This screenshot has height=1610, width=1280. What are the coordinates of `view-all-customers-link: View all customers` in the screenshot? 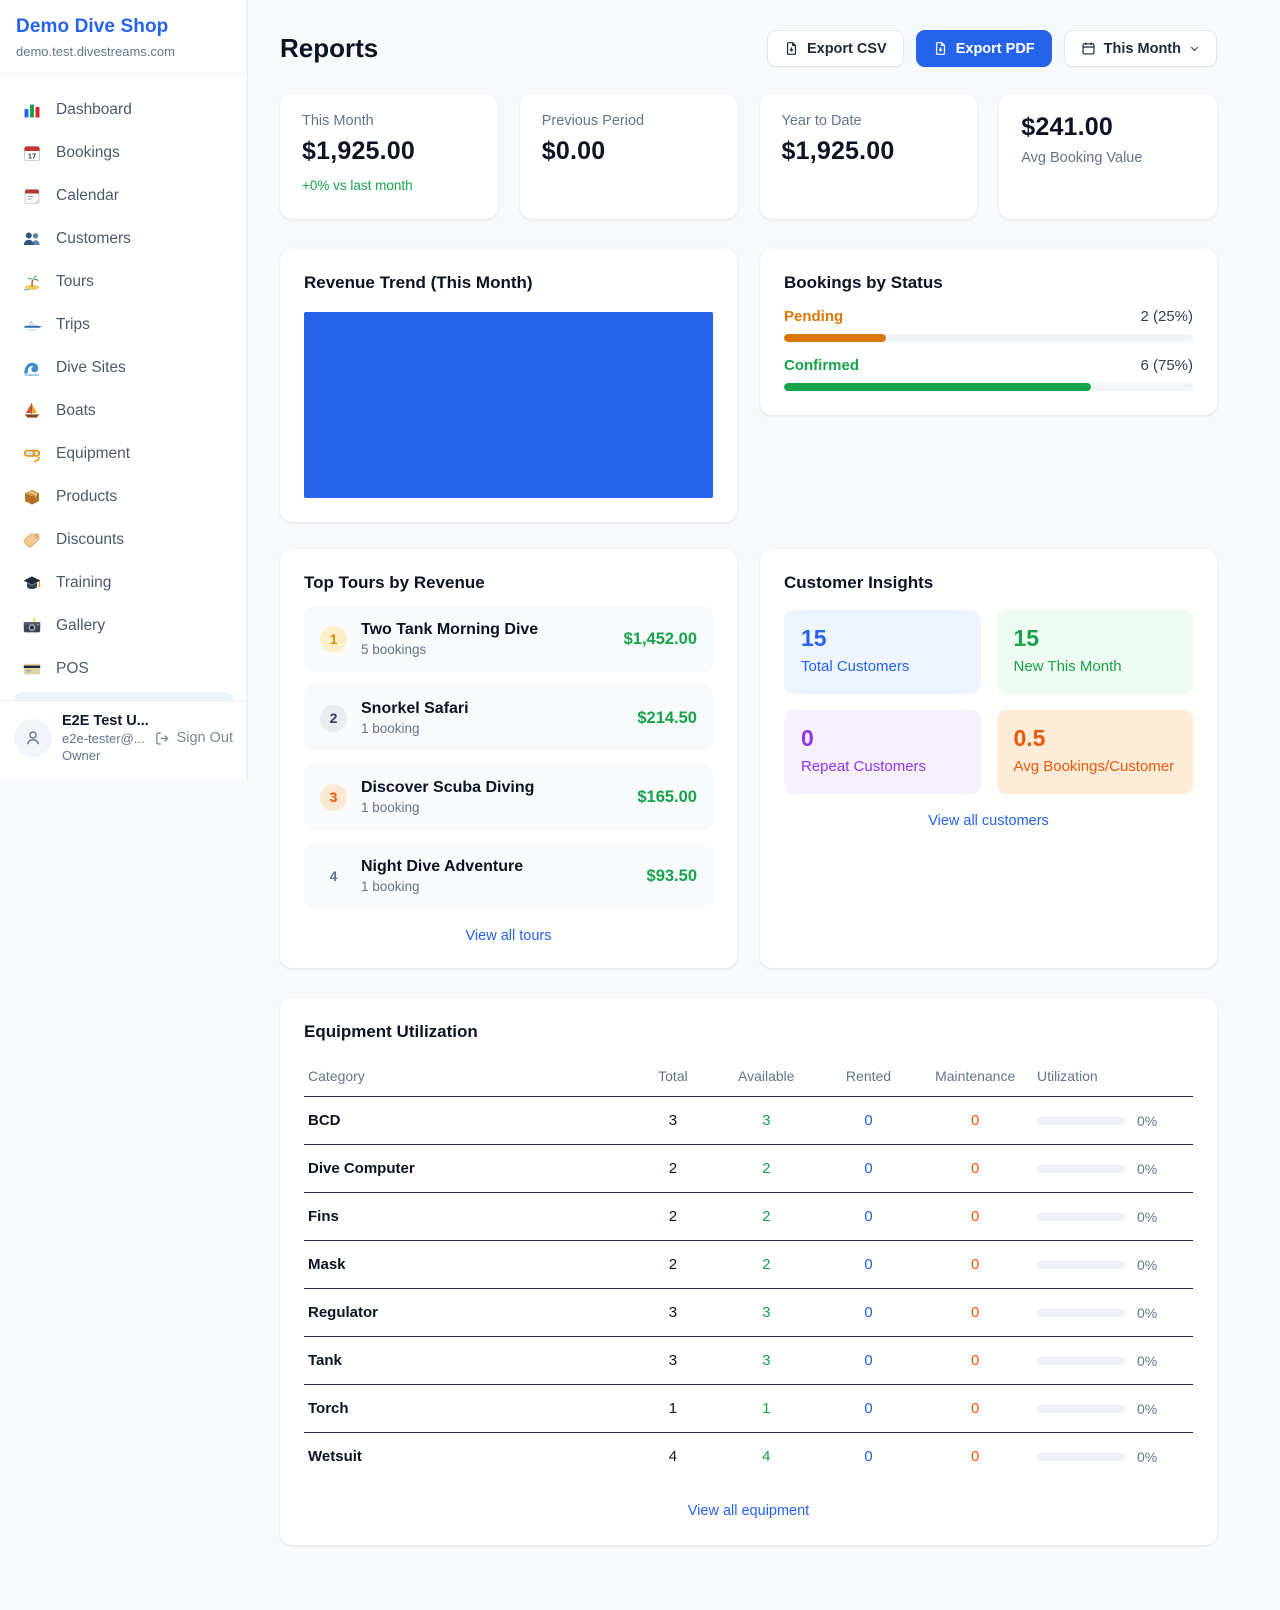 It's located at (988, 821).